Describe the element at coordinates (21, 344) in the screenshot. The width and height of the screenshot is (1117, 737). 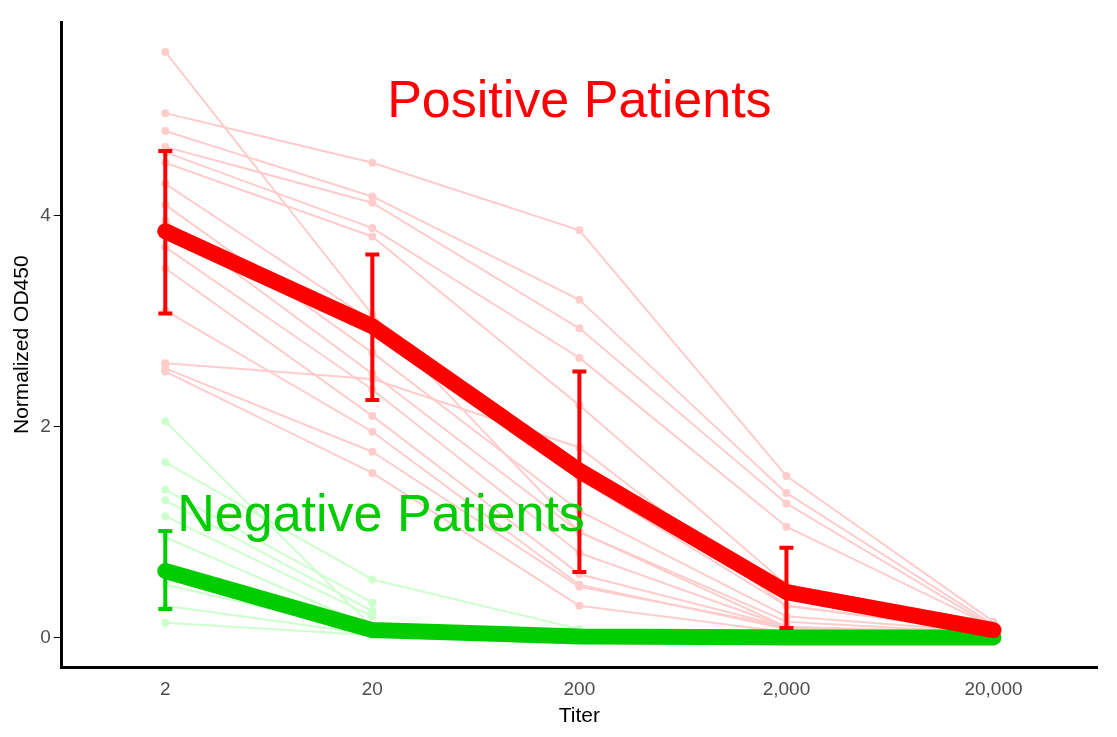
I see `y-axis-title: Normalized OD450` at that location.